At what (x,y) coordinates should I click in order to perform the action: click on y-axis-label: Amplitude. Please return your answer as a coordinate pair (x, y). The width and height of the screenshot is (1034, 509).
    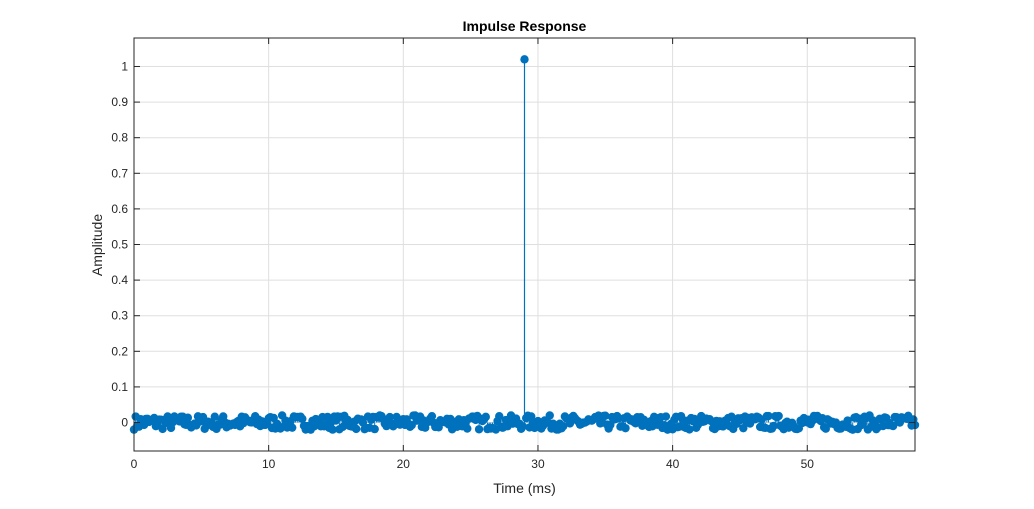
    Looking at the image, I should click on (97, 245).